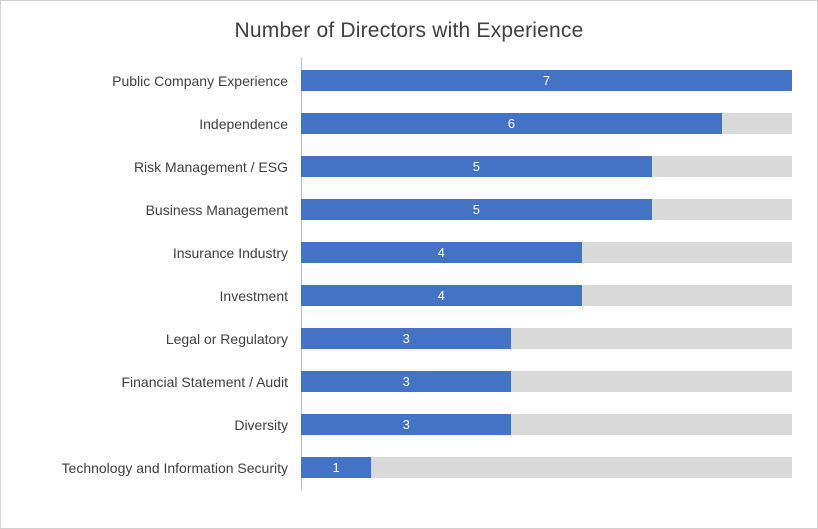  I want to click on y-axis-line, so click(301, 274).